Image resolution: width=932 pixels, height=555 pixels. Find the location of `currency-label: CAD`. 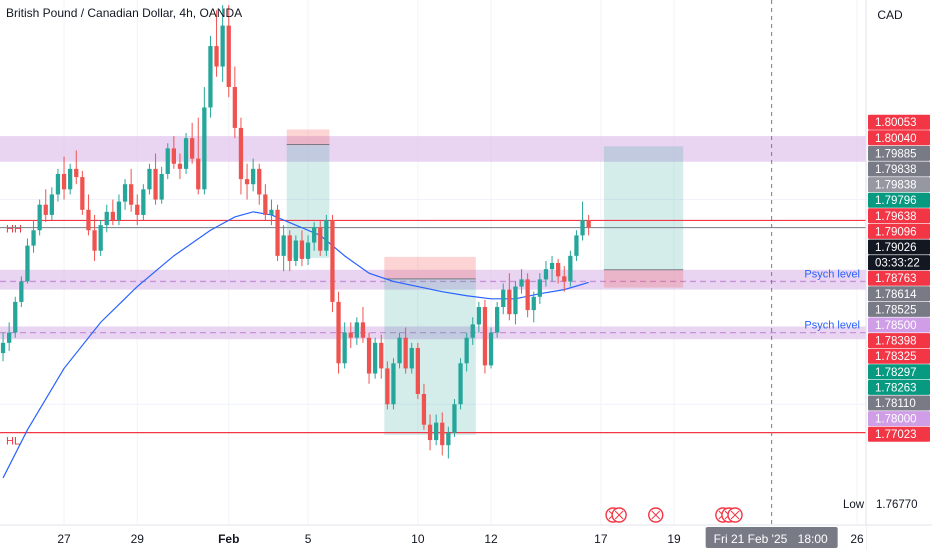

currency-label: CAD is located at coordinates (890, 15).